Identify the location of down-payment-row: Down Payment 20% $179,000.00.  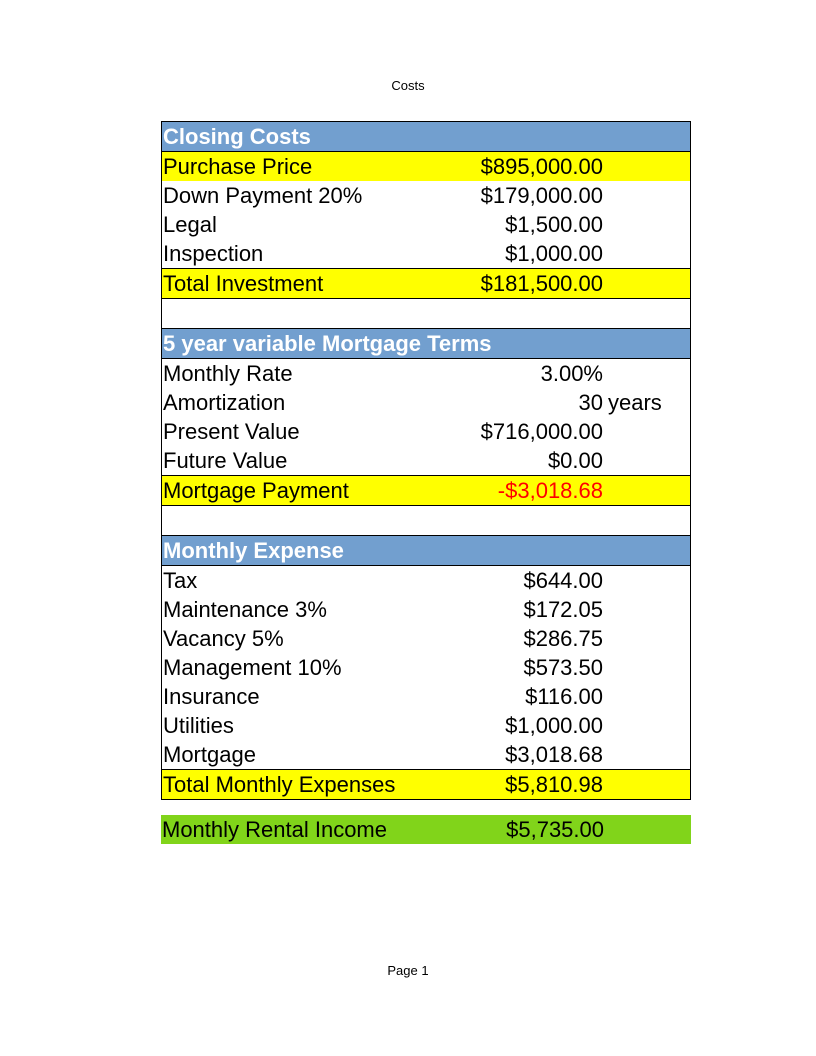
(426, 195).